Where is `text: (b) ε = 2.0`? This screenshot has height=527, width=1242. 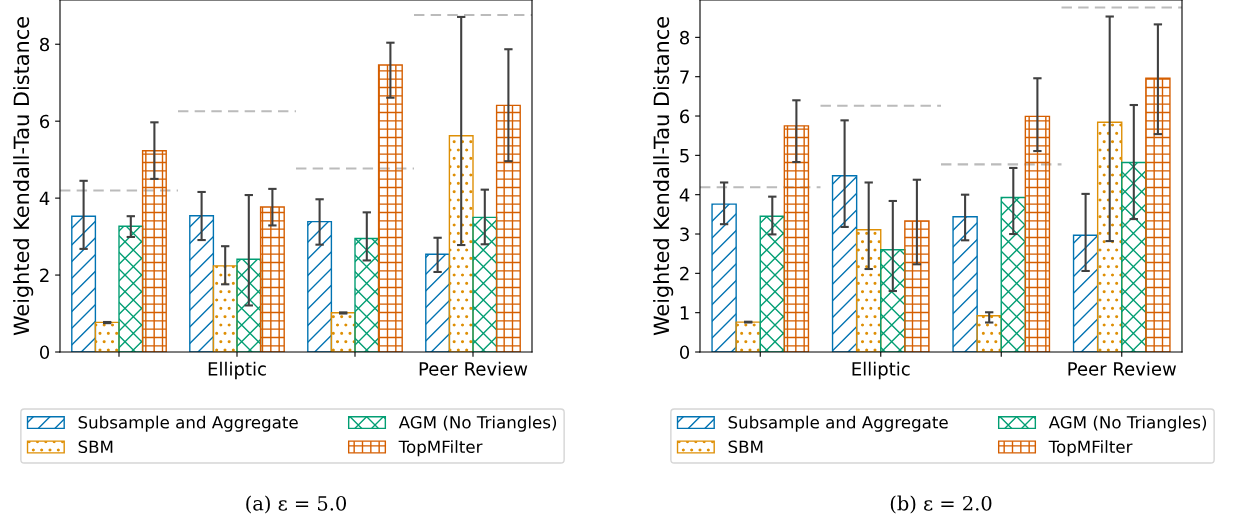
text: (b) ε = 2.0 is located at coordinates (941, 504).